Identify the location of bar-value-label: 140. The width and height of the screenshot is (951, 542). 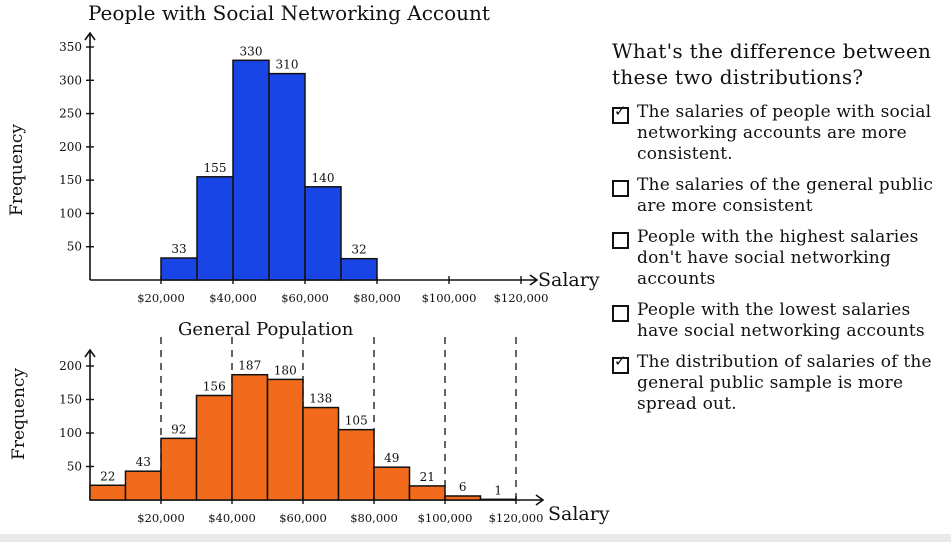
(323, 178).